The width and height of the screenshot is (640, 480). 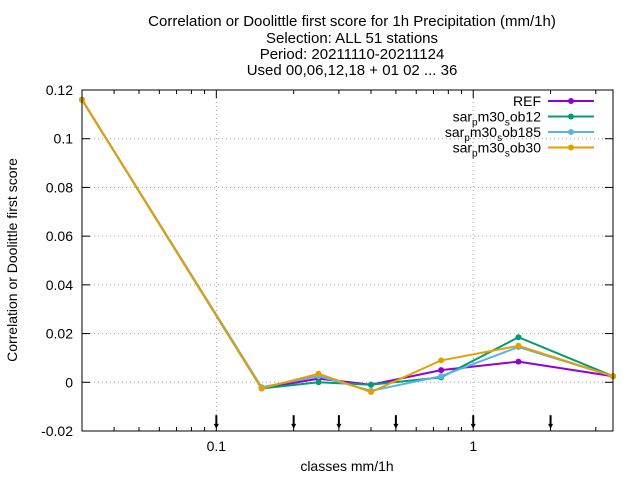 I want to click on y-tick-label: 0.06, so click(x=59, y=236).